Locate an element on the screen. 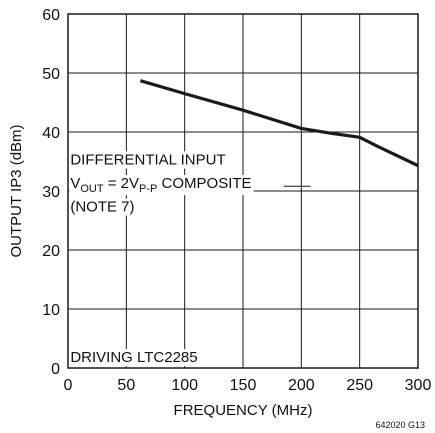 The image size is (435, 433). x-tick-label-200: 200 is located at coordinates (301, 385).